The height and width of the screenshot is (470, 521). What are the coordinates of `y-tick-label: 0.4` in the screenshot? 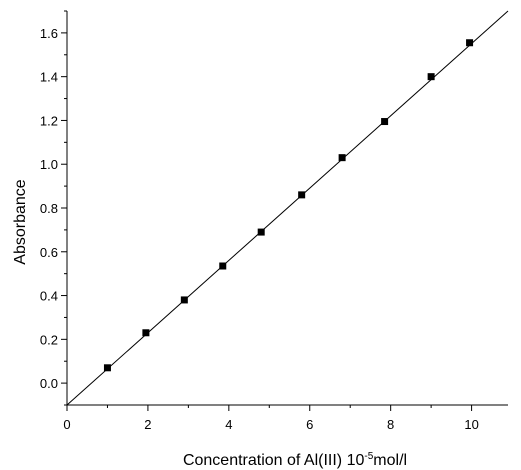 It's located at (49, 296).